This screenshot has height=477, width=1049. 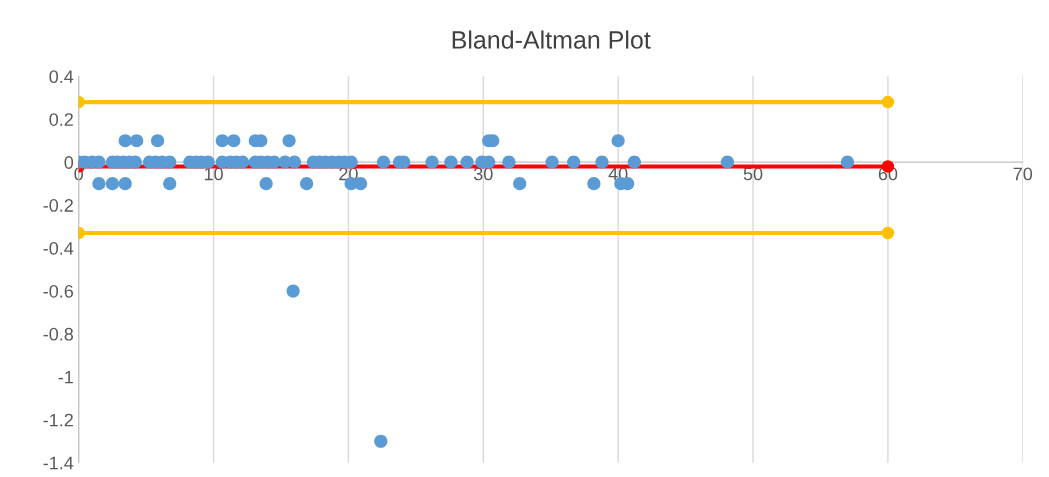 What do you see at coordinates (753, 174) in the screenshot?
I see `x-tick-label: 50` at bounding box center [753, 174].